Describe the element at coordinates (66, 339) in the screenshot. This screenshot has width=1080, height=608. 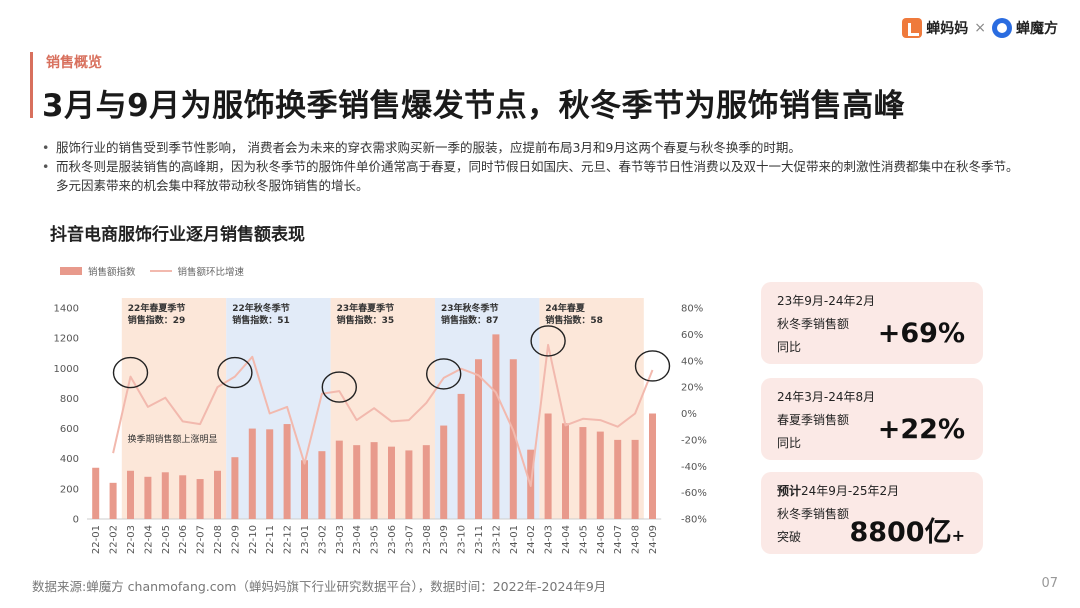
I see `y-left-tick-1: 1200` at that location.